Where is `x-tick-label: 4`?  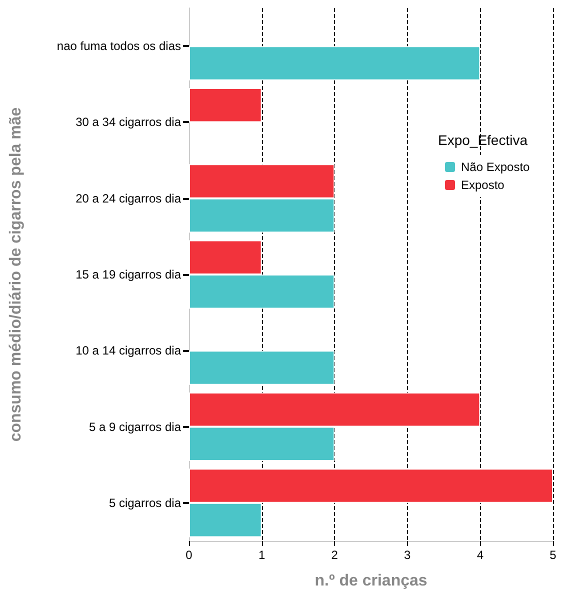
x-tick-label: 4 is located at coordinates (480, 555).